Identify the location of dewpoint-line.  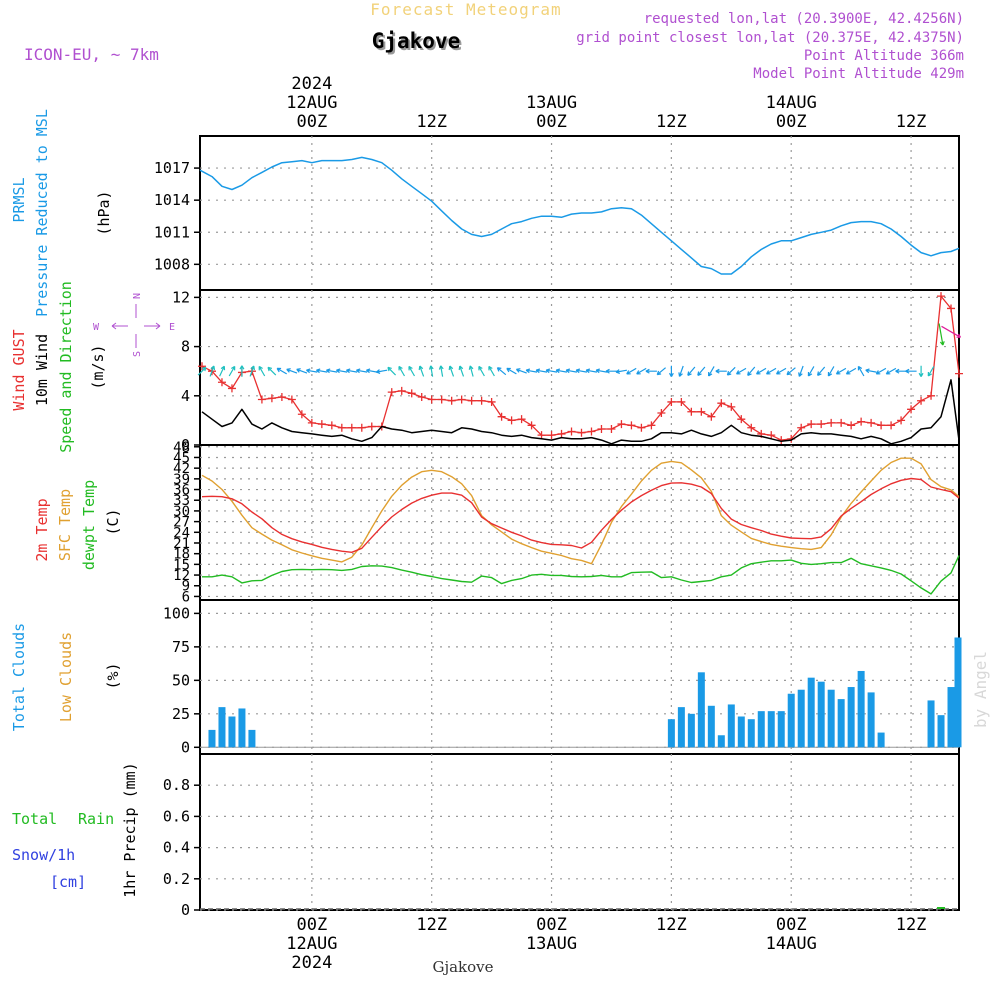
(581, 575).